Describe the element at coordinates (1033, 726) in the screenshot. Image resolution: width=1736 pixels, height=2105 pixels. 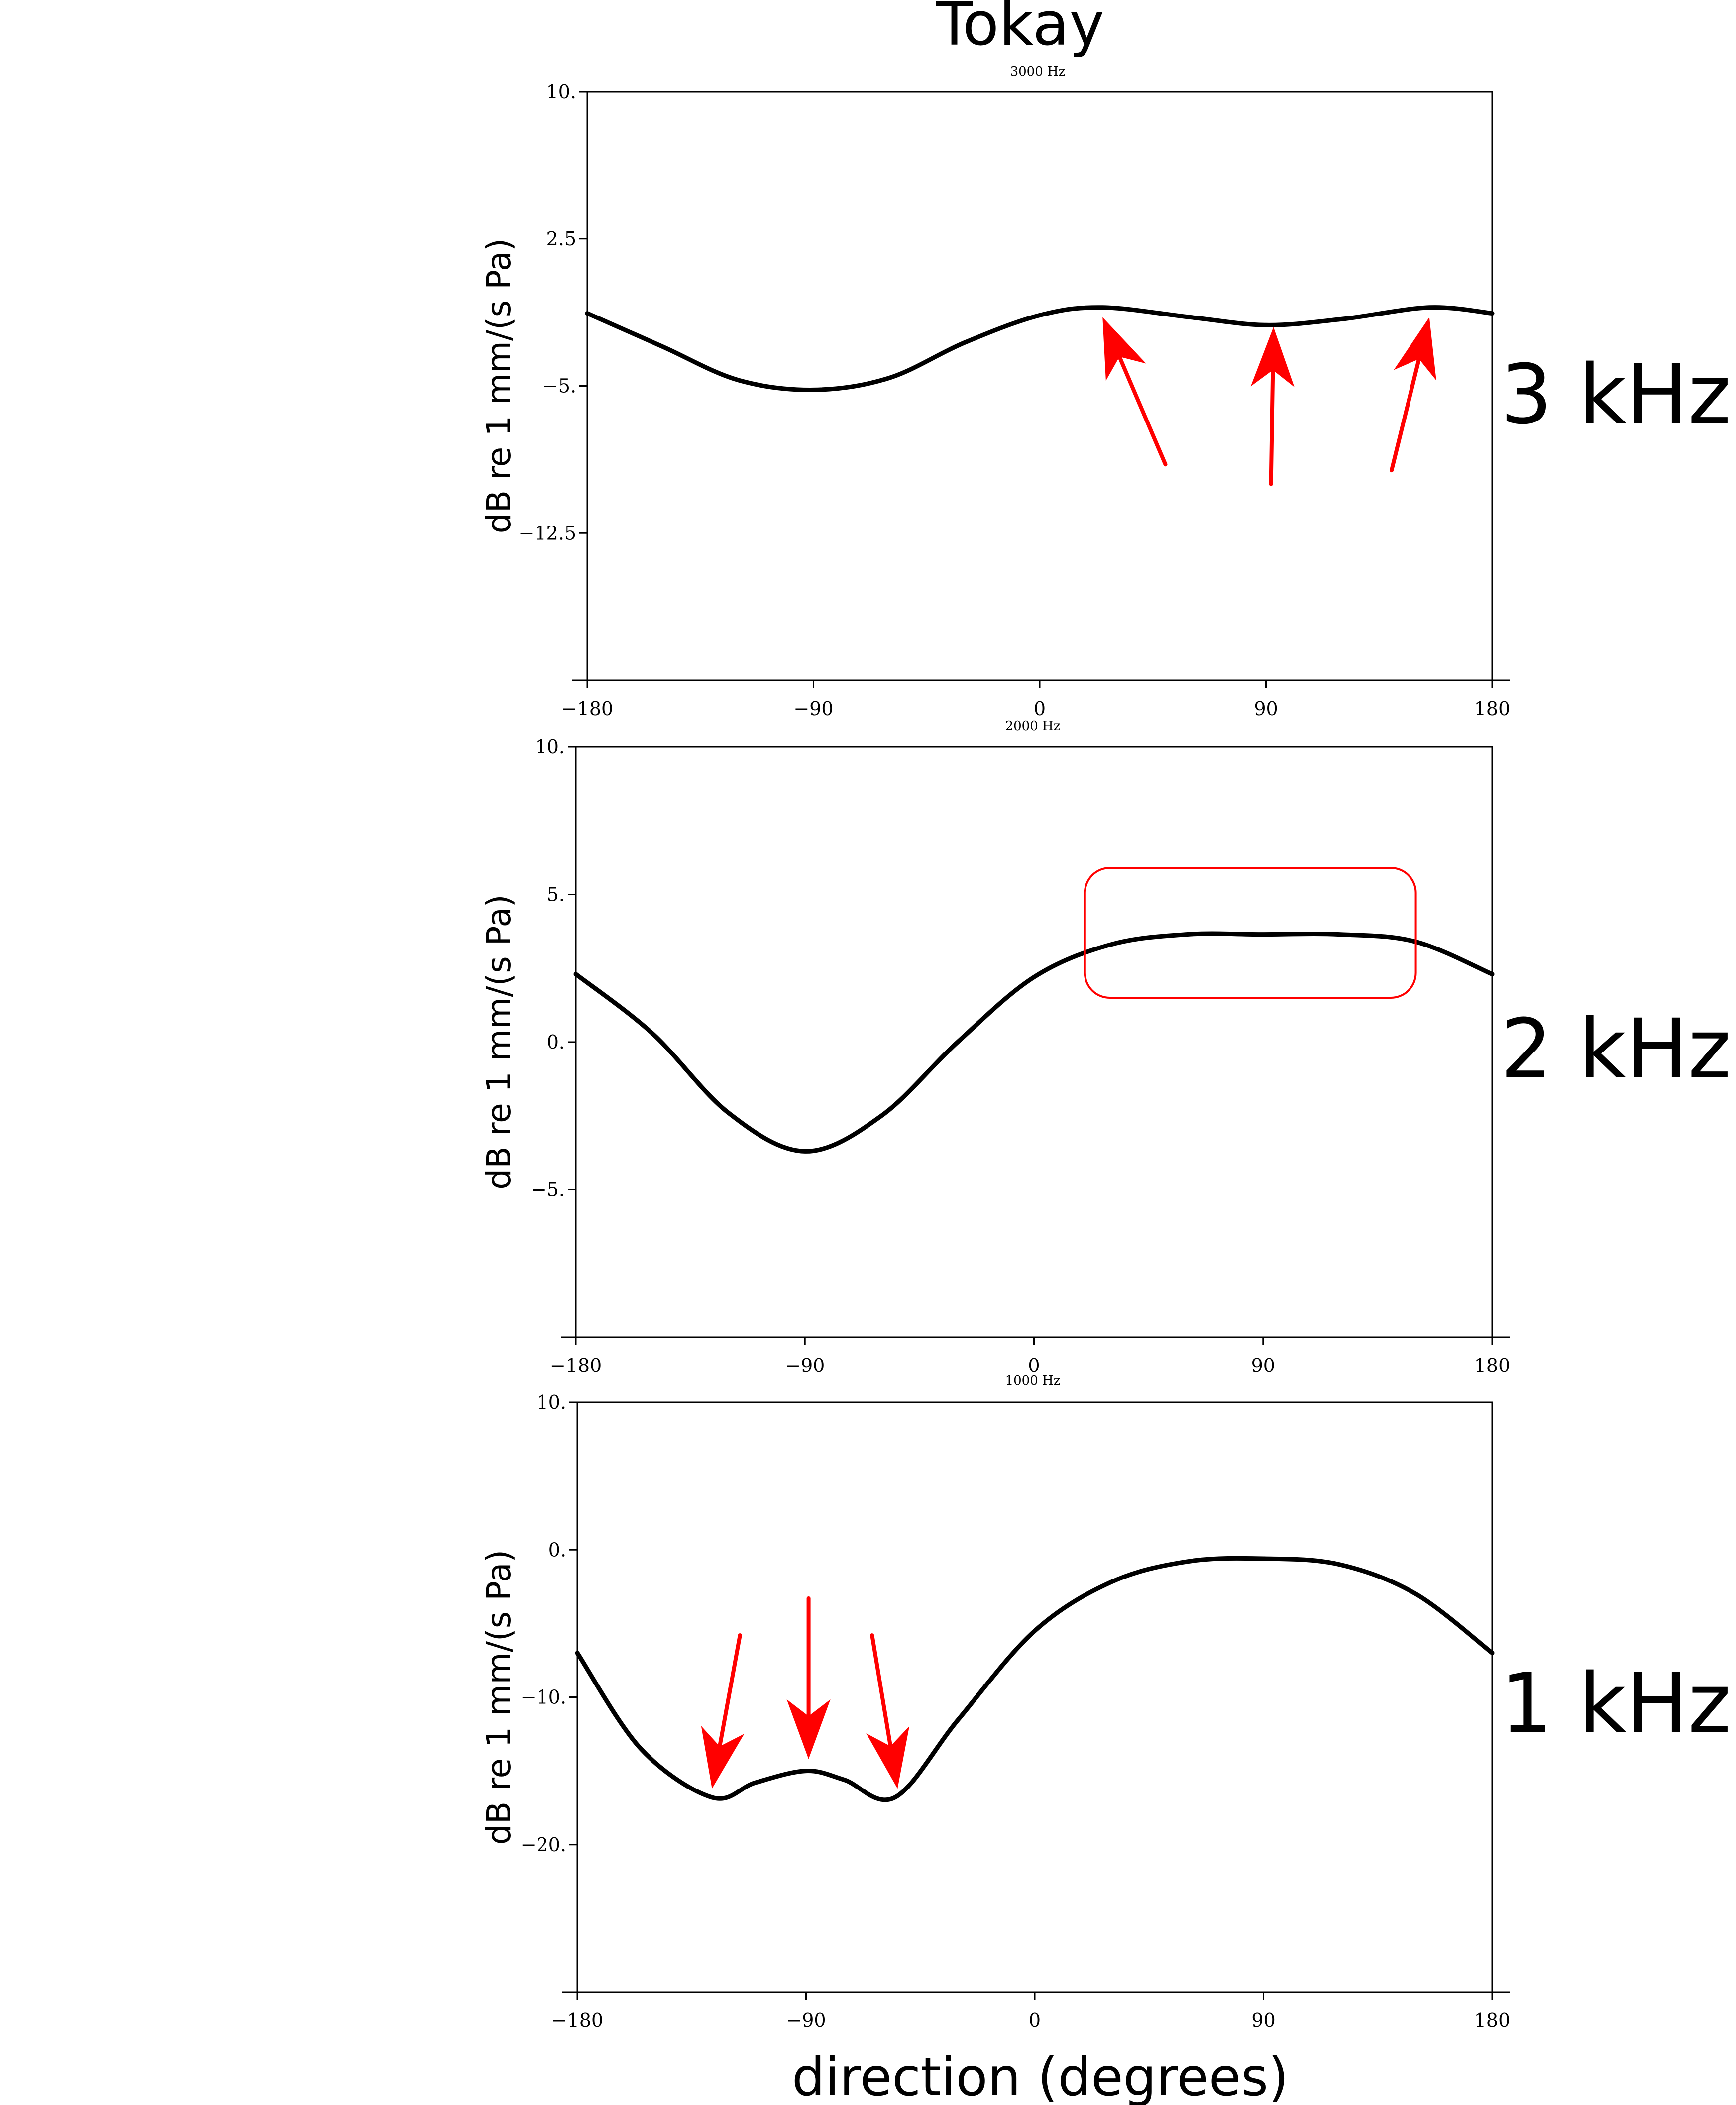
I see `panel-subtitle: 2000 Hz` at that location.